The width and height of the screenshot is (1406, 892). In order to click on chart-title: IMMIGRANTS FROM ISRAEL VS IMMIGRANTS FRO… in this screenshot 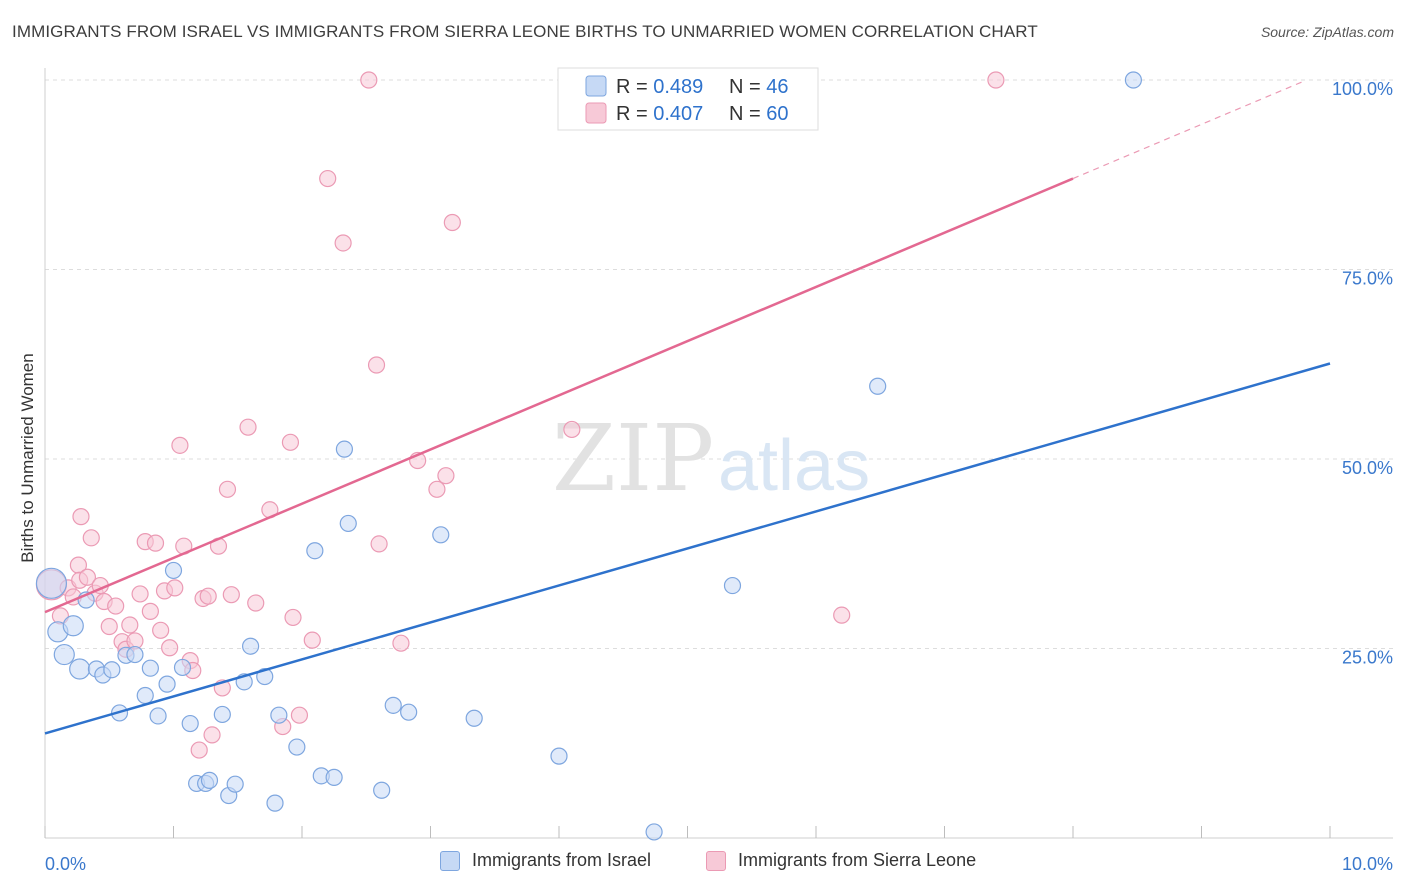, I will do `click(525, 31)`.